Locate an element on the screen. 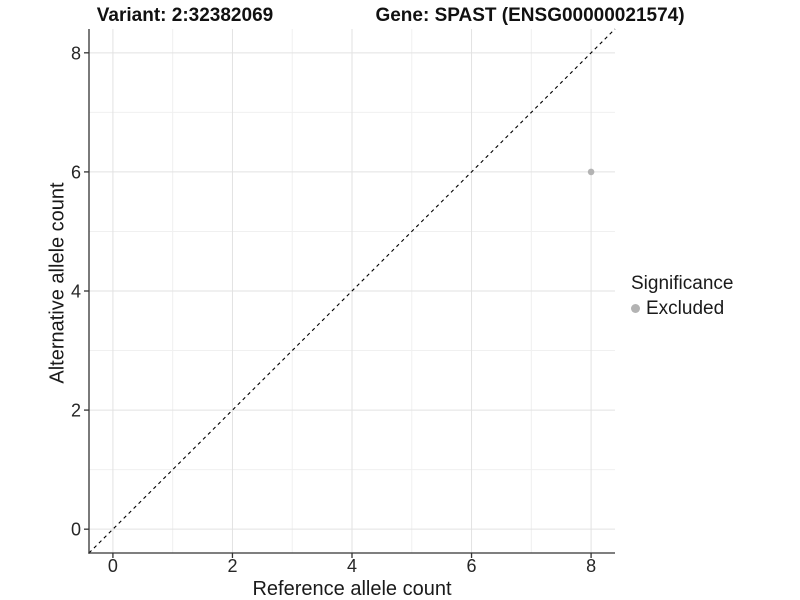  data-point is located at coordinates (591, 172).